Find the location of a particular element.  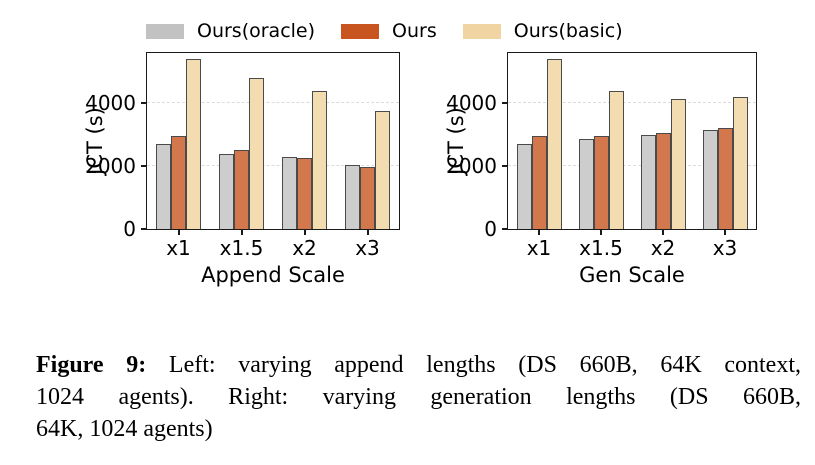

chart-legend: Ours(oracle) Ours Ours(basic) is located at coordinates (384, 31).